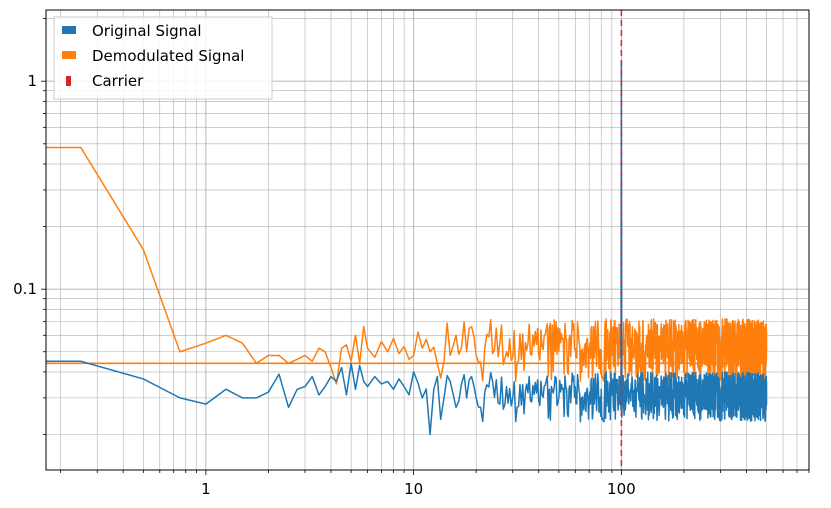  I want to click on legend-swatch-demodulated, so click(69, 55).